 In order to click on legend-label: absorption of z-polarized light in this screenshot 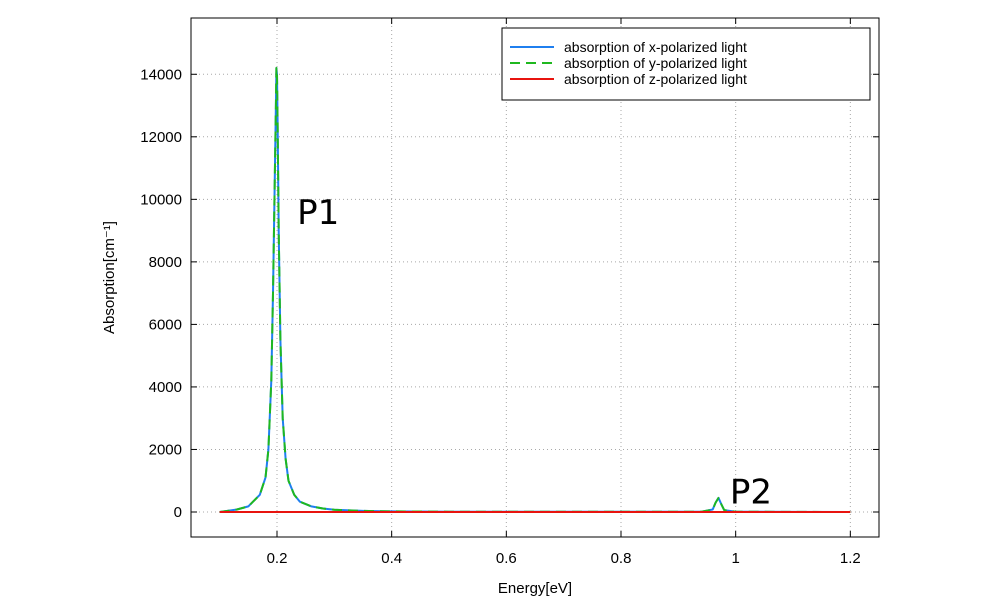, I will do `click(655, 79)`.